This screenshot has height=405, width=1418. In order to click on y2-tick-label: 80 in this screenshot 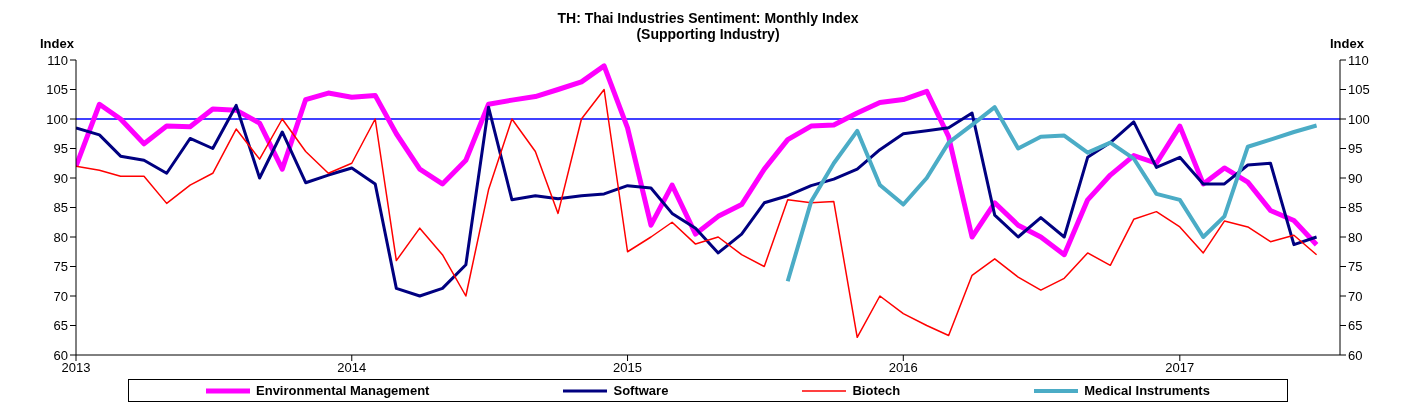, I will do `click(1355, 237)`.